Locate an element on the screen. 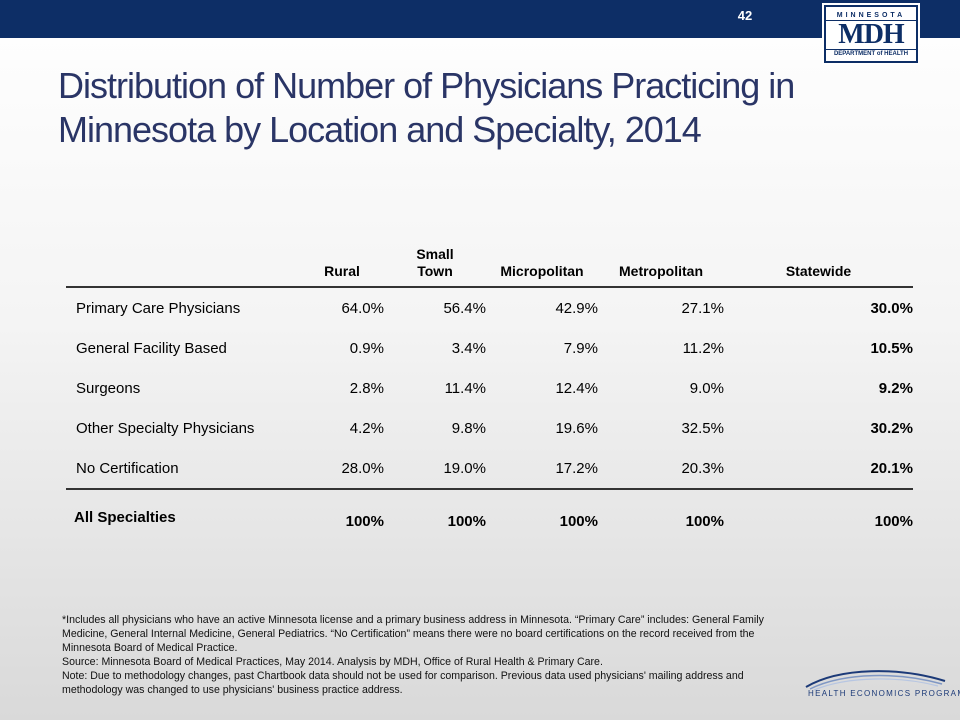 The width and height of the screenshot is (960, 720). cell-metropolitan: 20.3% is located at coordinates (702, 468).